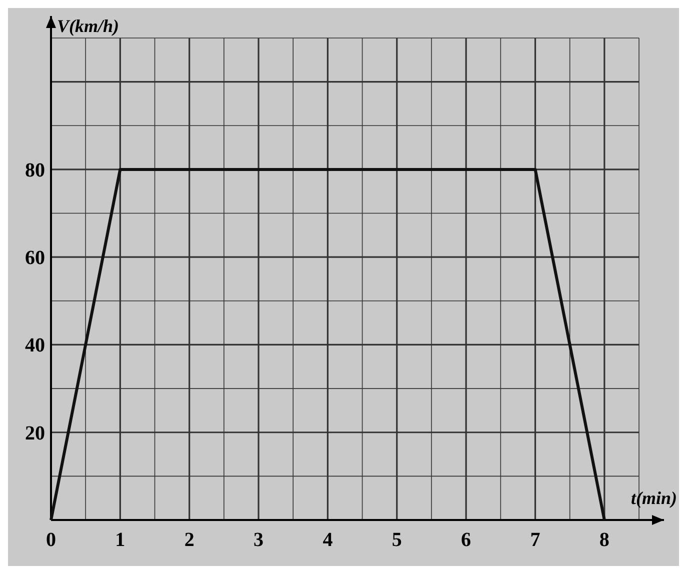 The height and width of the screenshot is (574, 687). What do you see at coordinates (535, 540) in the screenshot?
I see `x-tick-label: 7` at bounding box center [535, 540].